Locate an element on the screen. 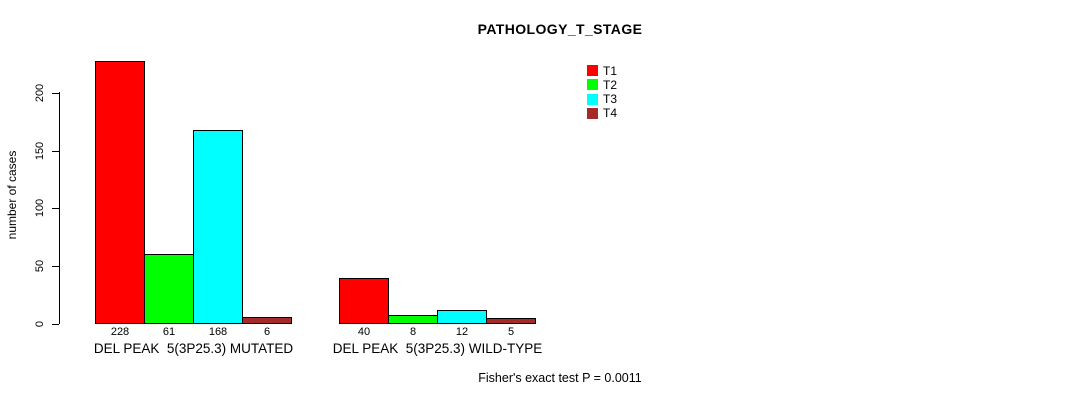 The image size is (1090, 400). legend-swatch-t3 is located at coordinates (592, 99).